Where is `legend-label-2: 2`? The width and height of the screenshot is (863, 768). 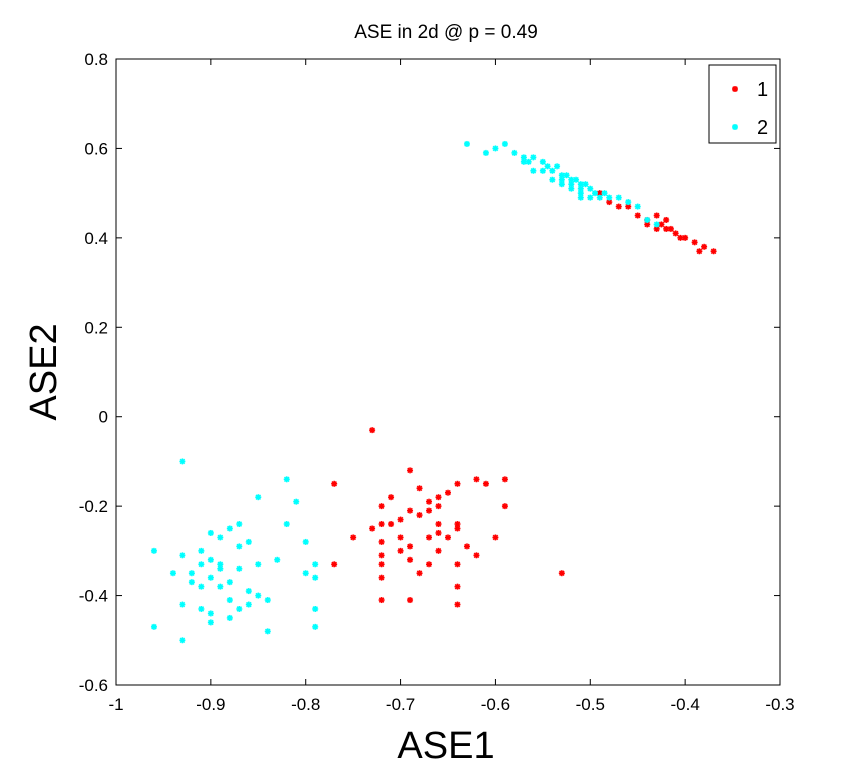
legend-label-2: 2 is located at coordinates (762, 128).